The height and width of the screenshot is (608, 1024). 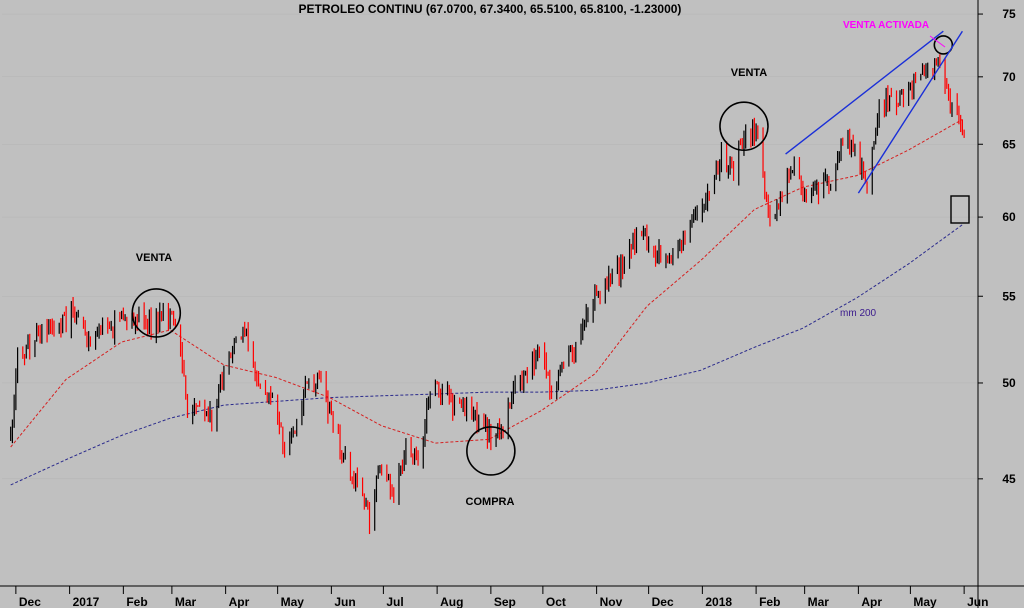 I want to click on venta-activada-circle, so click(x=943, y=45).